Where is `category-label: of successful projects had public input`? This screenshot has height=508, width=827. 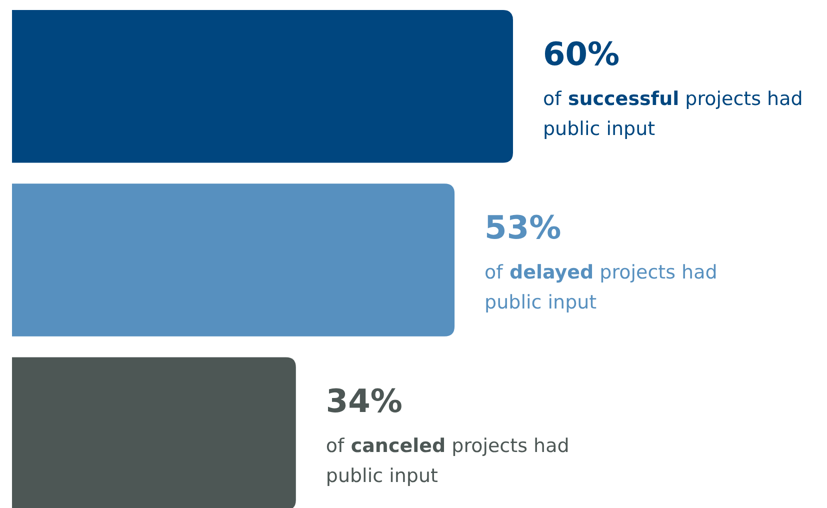 category-label: of successful projects had public input is located at coordinates (673, 114).